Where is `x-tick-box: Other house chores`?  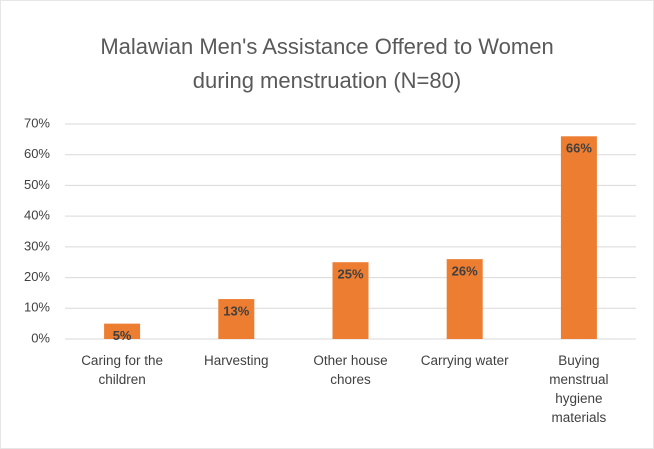 x-tick-box: Other house chores is located at coordinates (350, 370).